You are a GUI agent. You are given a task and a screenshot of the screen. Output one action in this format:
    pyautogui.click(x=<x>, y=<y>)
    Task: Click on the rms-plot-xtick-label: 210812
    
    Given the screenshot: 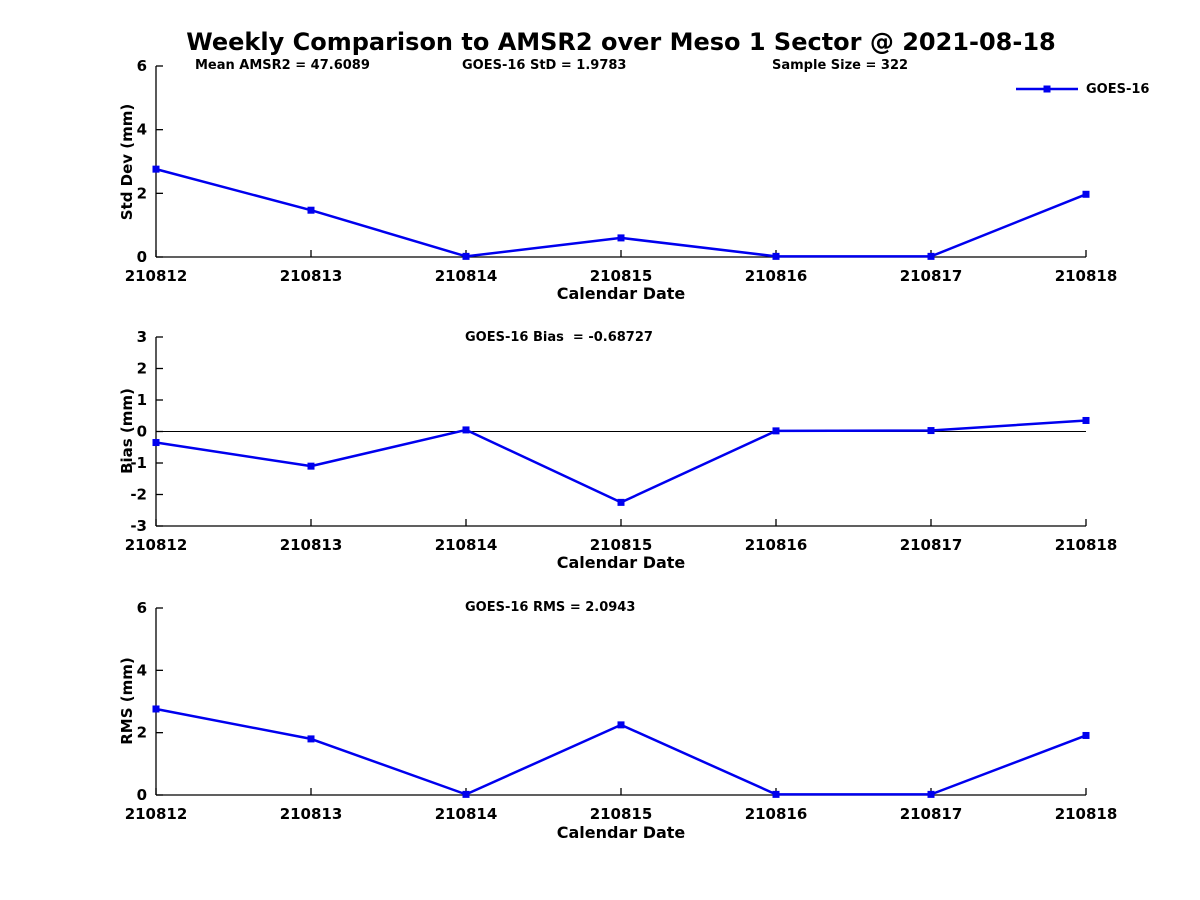 What is the action you would take?
    pyautogui.click(x=156, y=814)
    